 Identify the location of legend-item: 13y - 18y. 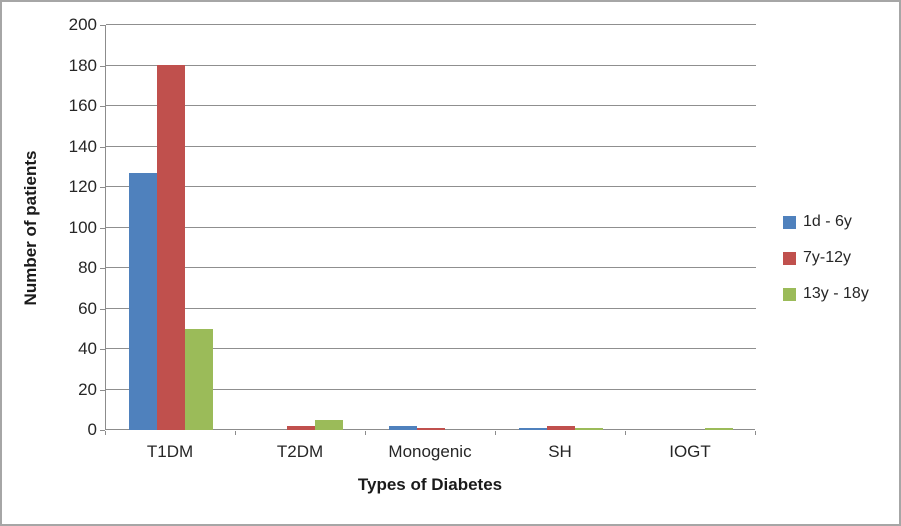
(826, 294).